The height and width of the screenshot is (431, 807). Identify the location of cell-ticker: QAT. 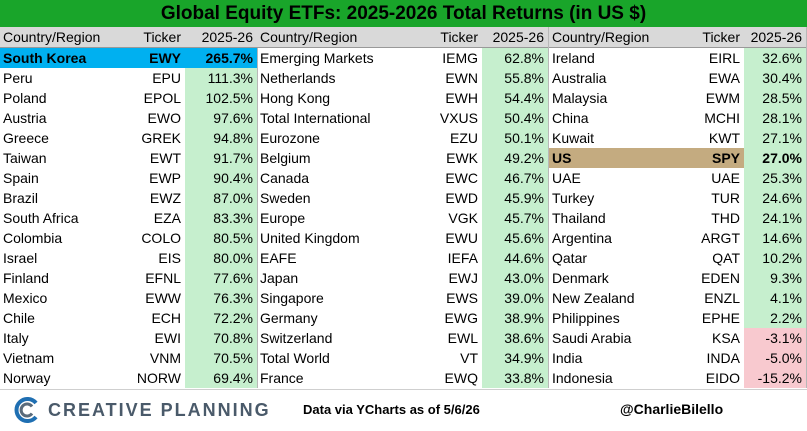
(726, 258).